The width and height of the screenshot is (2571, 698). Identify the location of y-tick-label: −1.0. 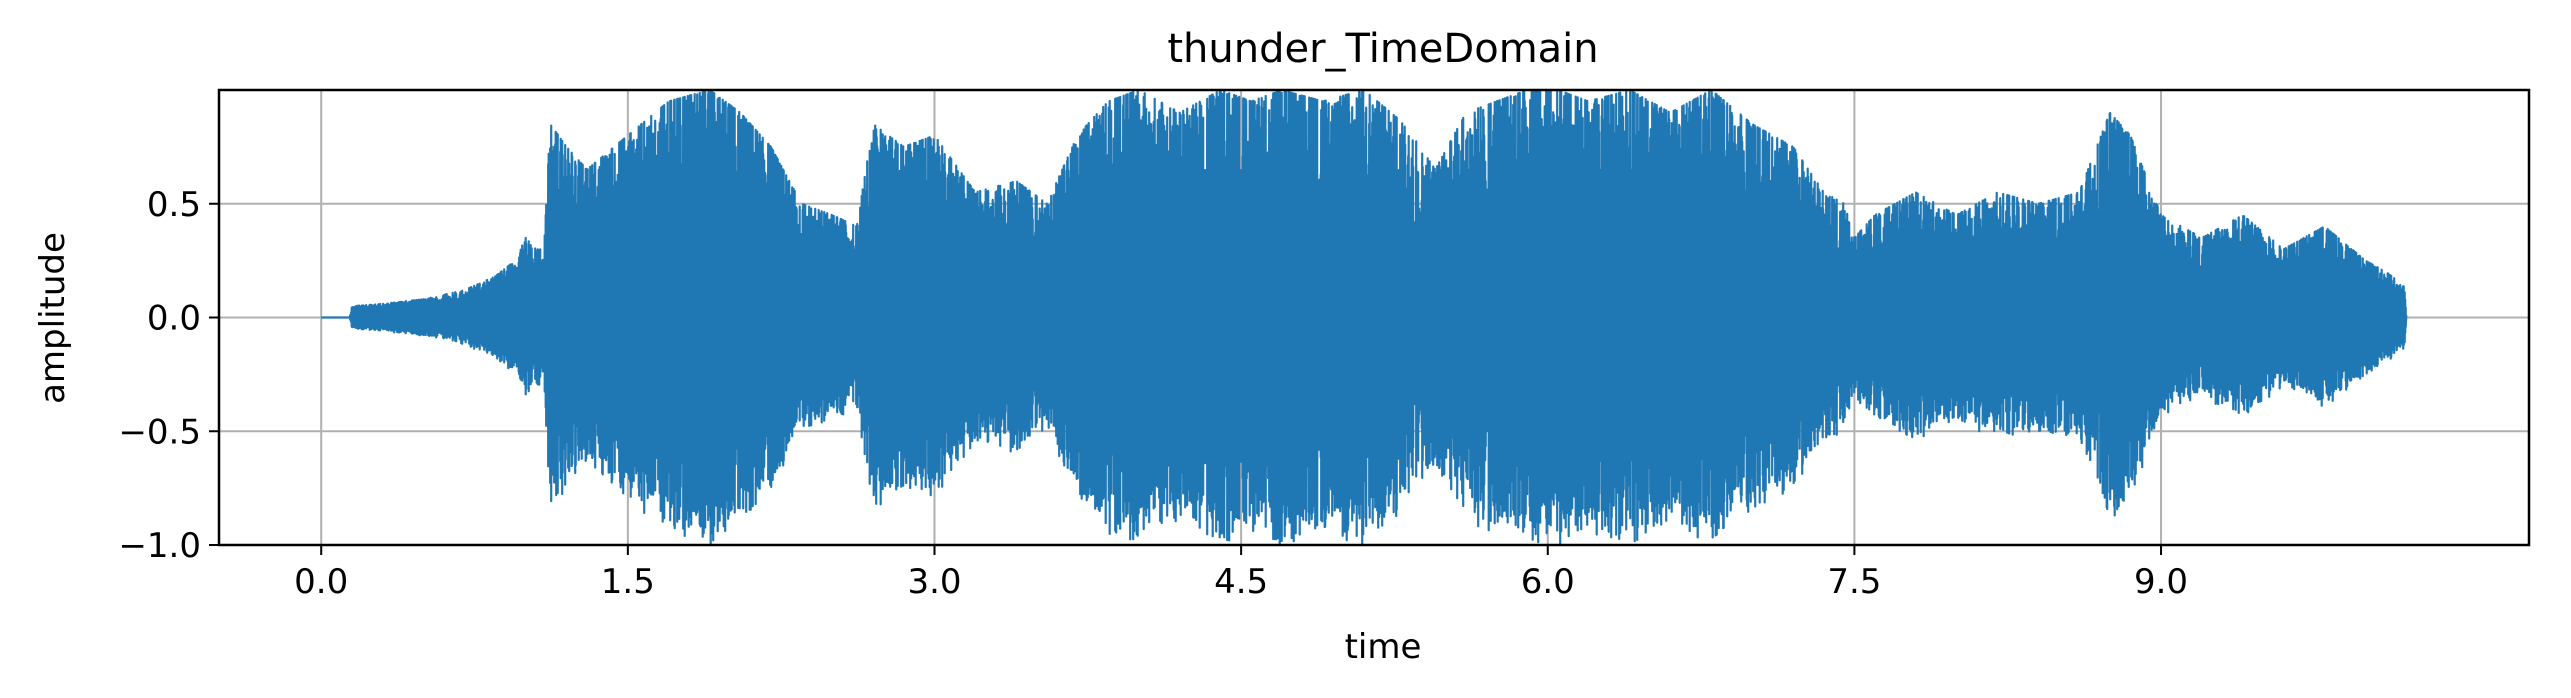
(159, 546).